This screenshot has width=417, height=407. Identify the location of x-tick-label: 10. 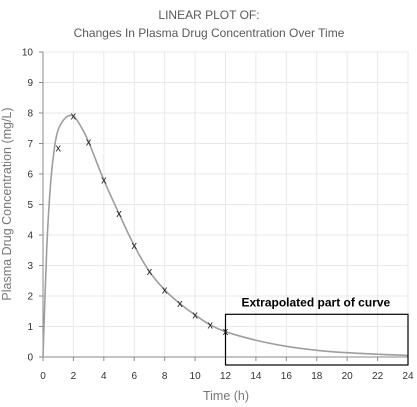
(196, 376).